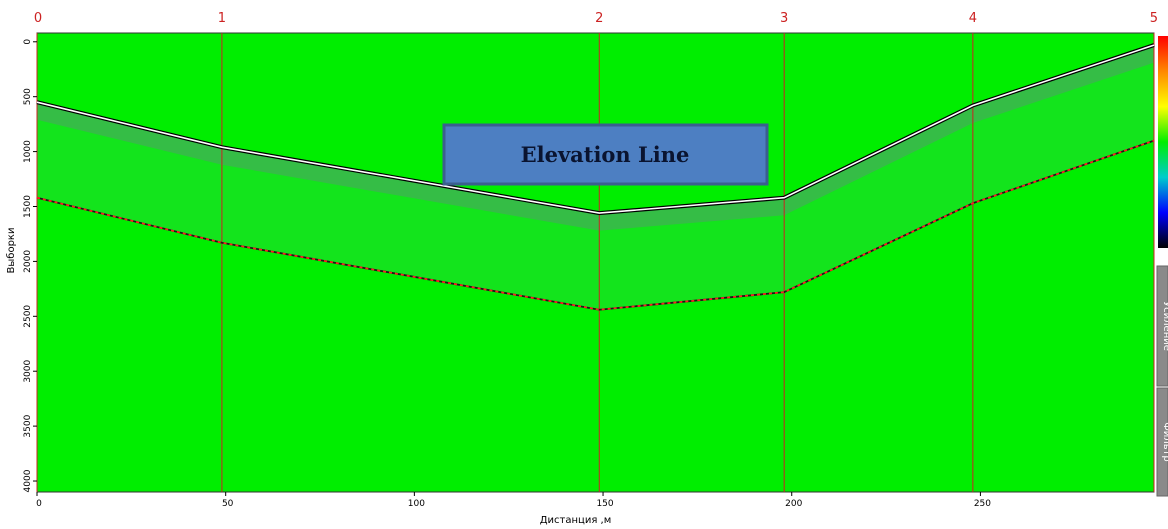  I want to click on marker-label-1: 1, so click(222, 18).